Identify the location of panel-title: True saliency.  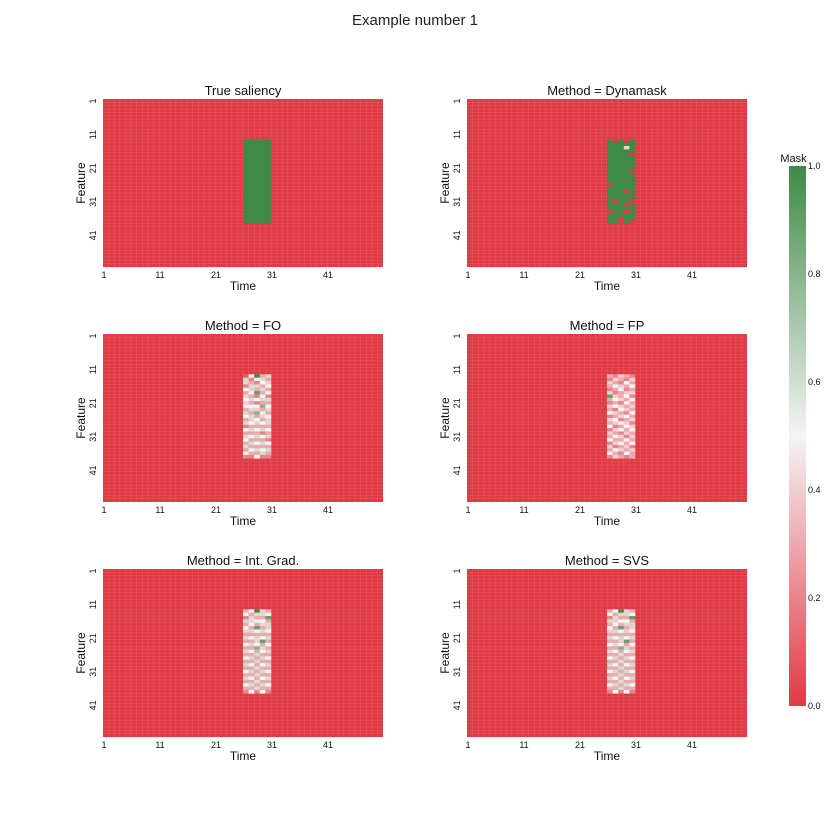
(243, 90).